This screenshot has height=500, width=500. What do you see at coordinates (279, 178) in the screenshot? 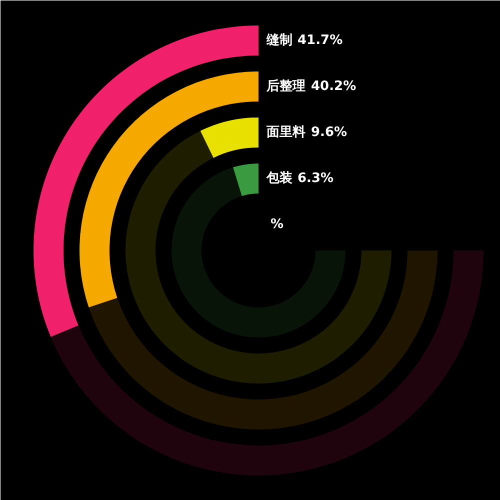
I see `category-label: 包装` at bounding box center [279, 178].